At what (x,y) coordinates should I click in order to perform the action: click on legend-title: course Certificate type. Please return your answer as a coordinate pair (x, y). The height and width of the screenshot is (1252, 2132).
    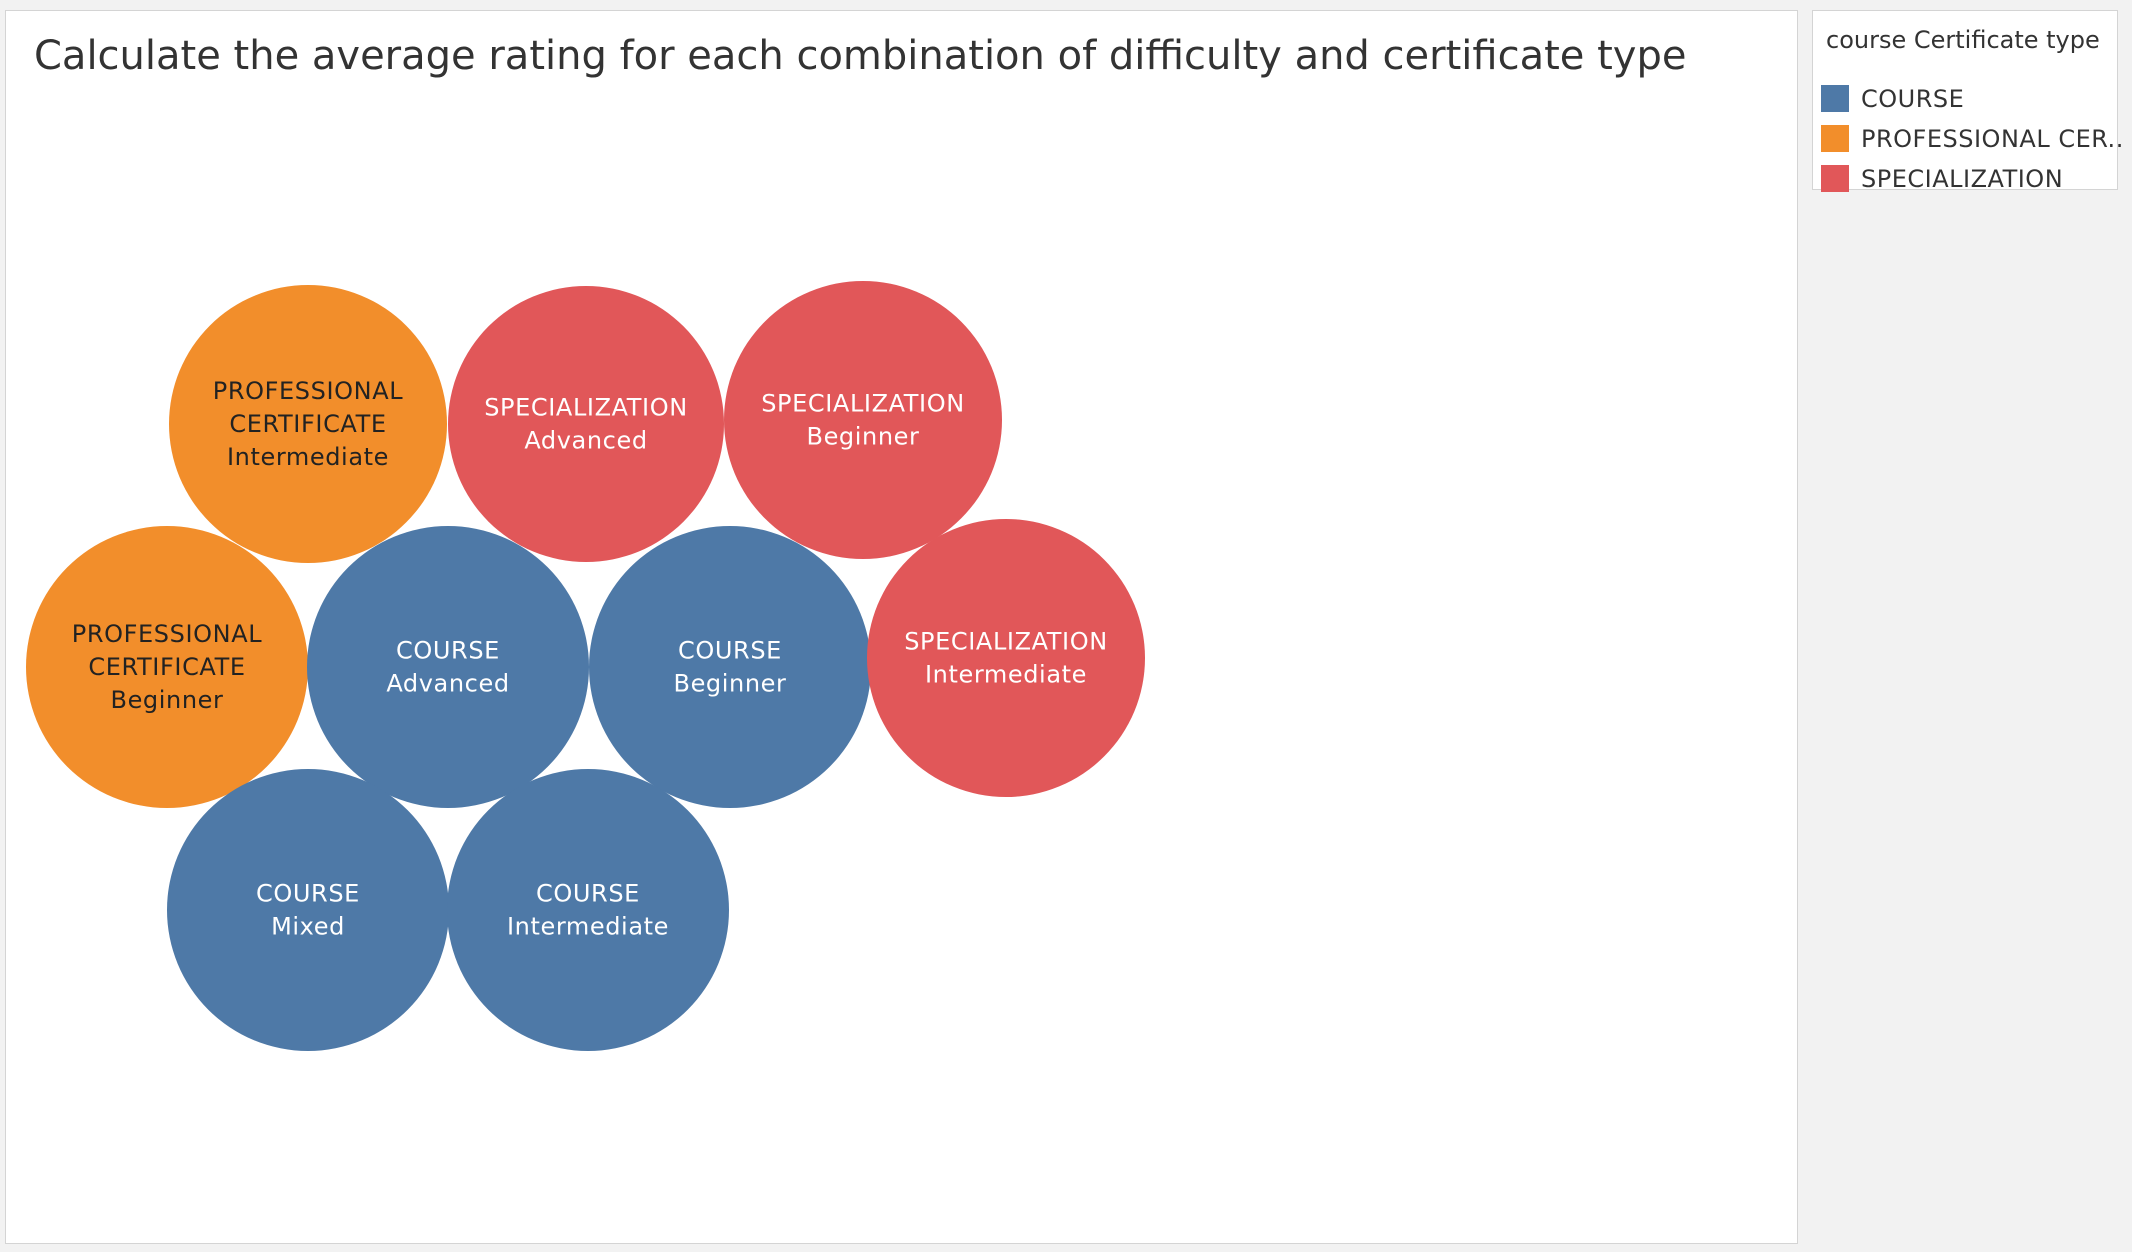
    Looking at the image, I should click on (1963, 40).